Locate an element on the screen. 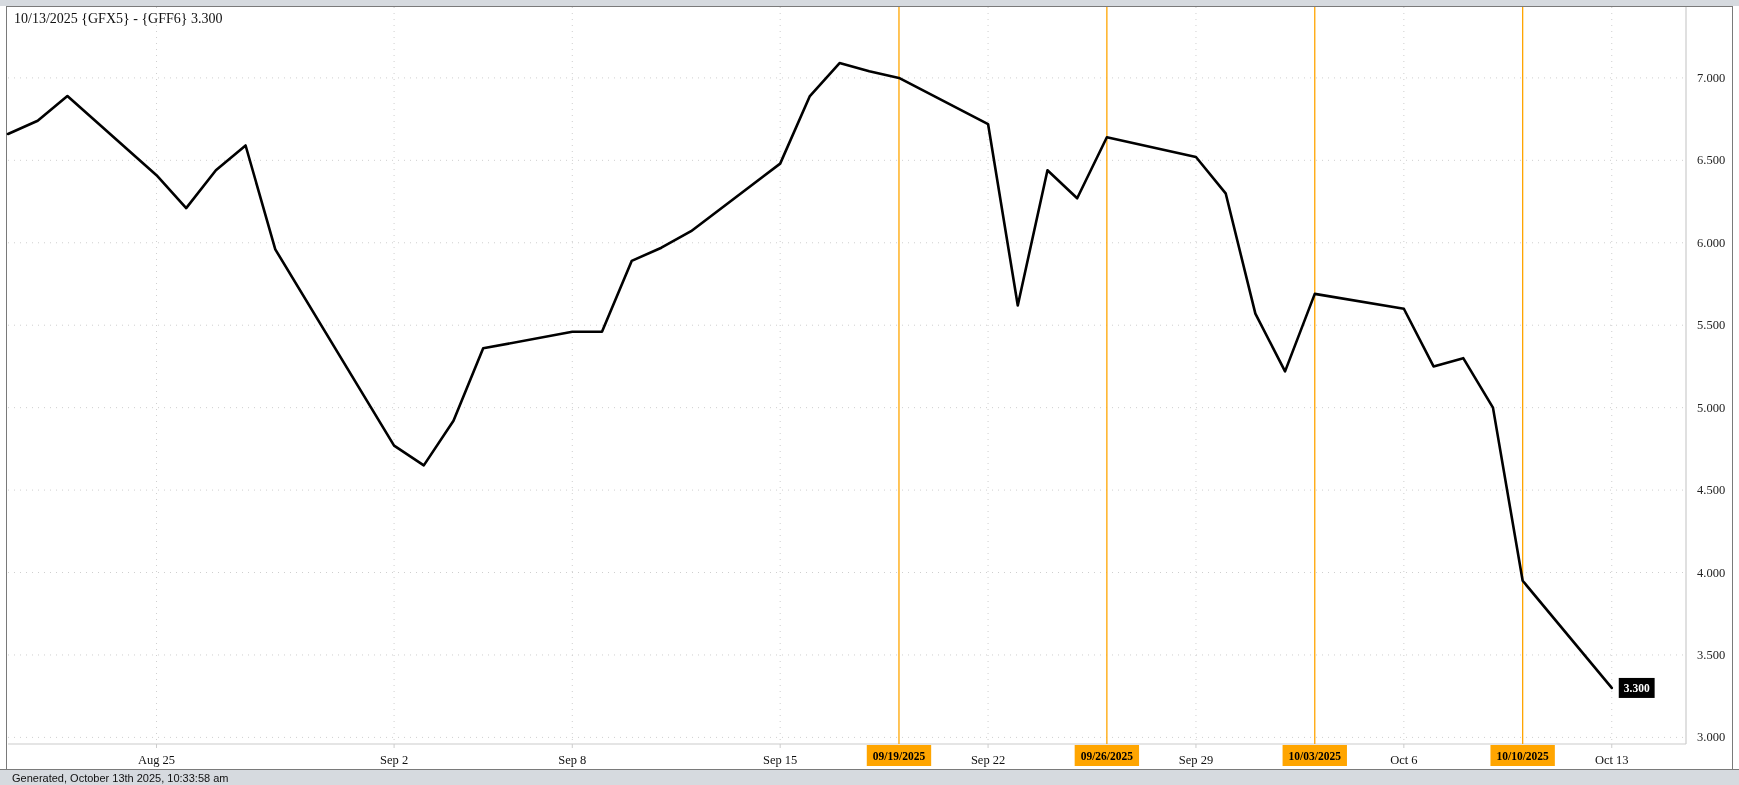 This screenshot has width=1739, height=785. y-tick-label: 4.000 is located at coordinates (1711, 572).